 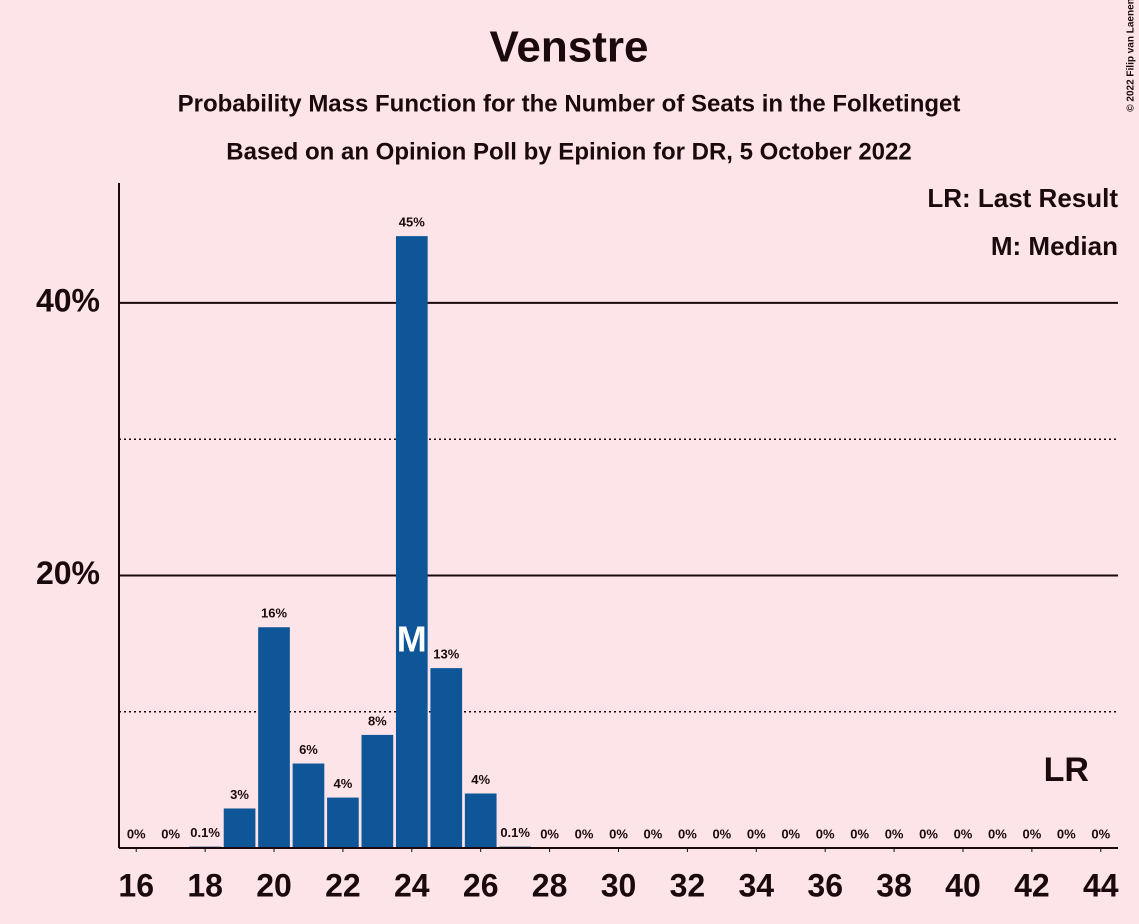 What do you see at coordinates (550, 885) in the screenshot?
I see `x-tick-label: 28` at bounding box center [550, 885].